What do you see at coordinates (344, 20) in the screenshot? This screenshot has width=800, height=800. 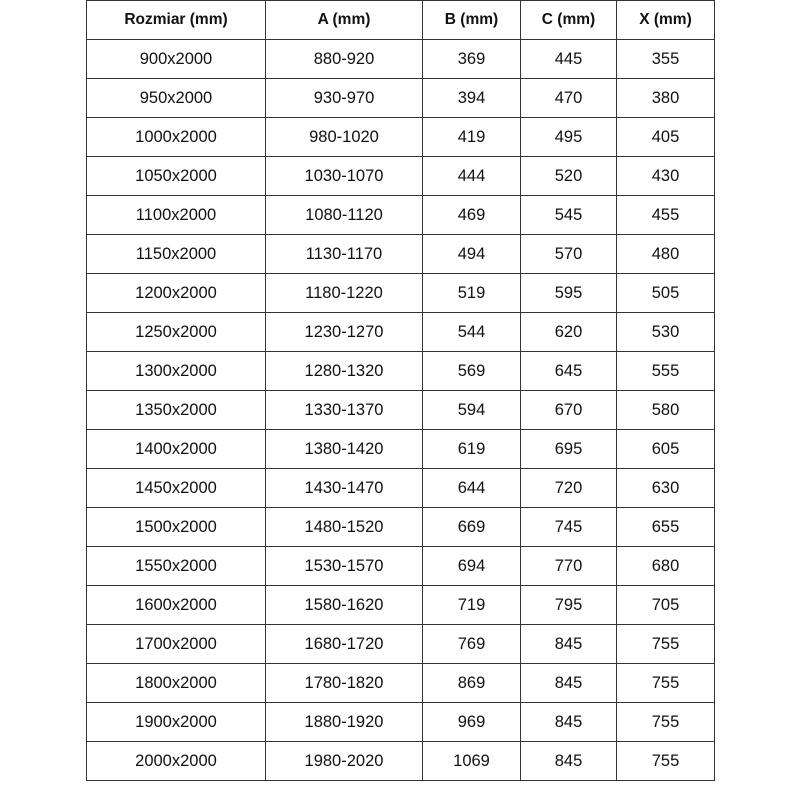 I see `header-a: A (mm)` at bounding box center [344, 20].